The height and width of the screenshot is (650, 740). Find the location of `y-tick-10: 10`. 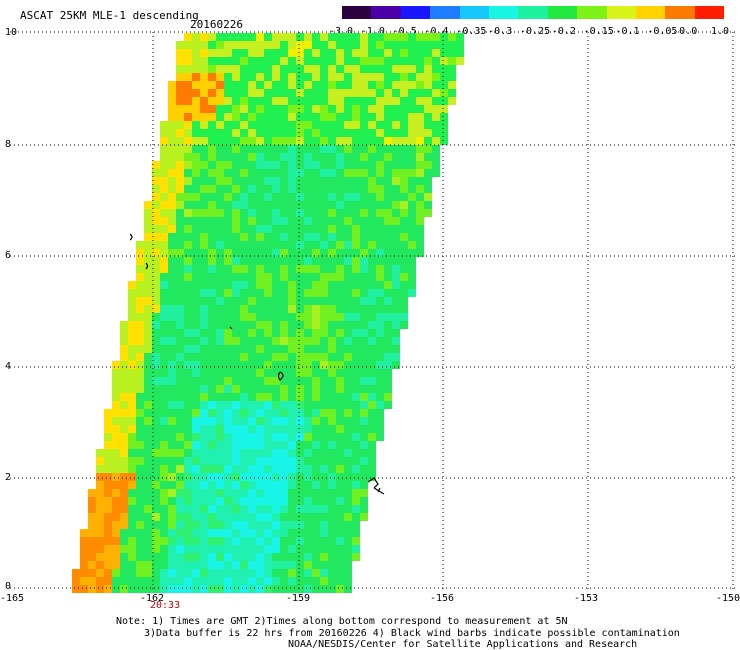

y-tick-10: 10 is located at coordinates (11, 32).